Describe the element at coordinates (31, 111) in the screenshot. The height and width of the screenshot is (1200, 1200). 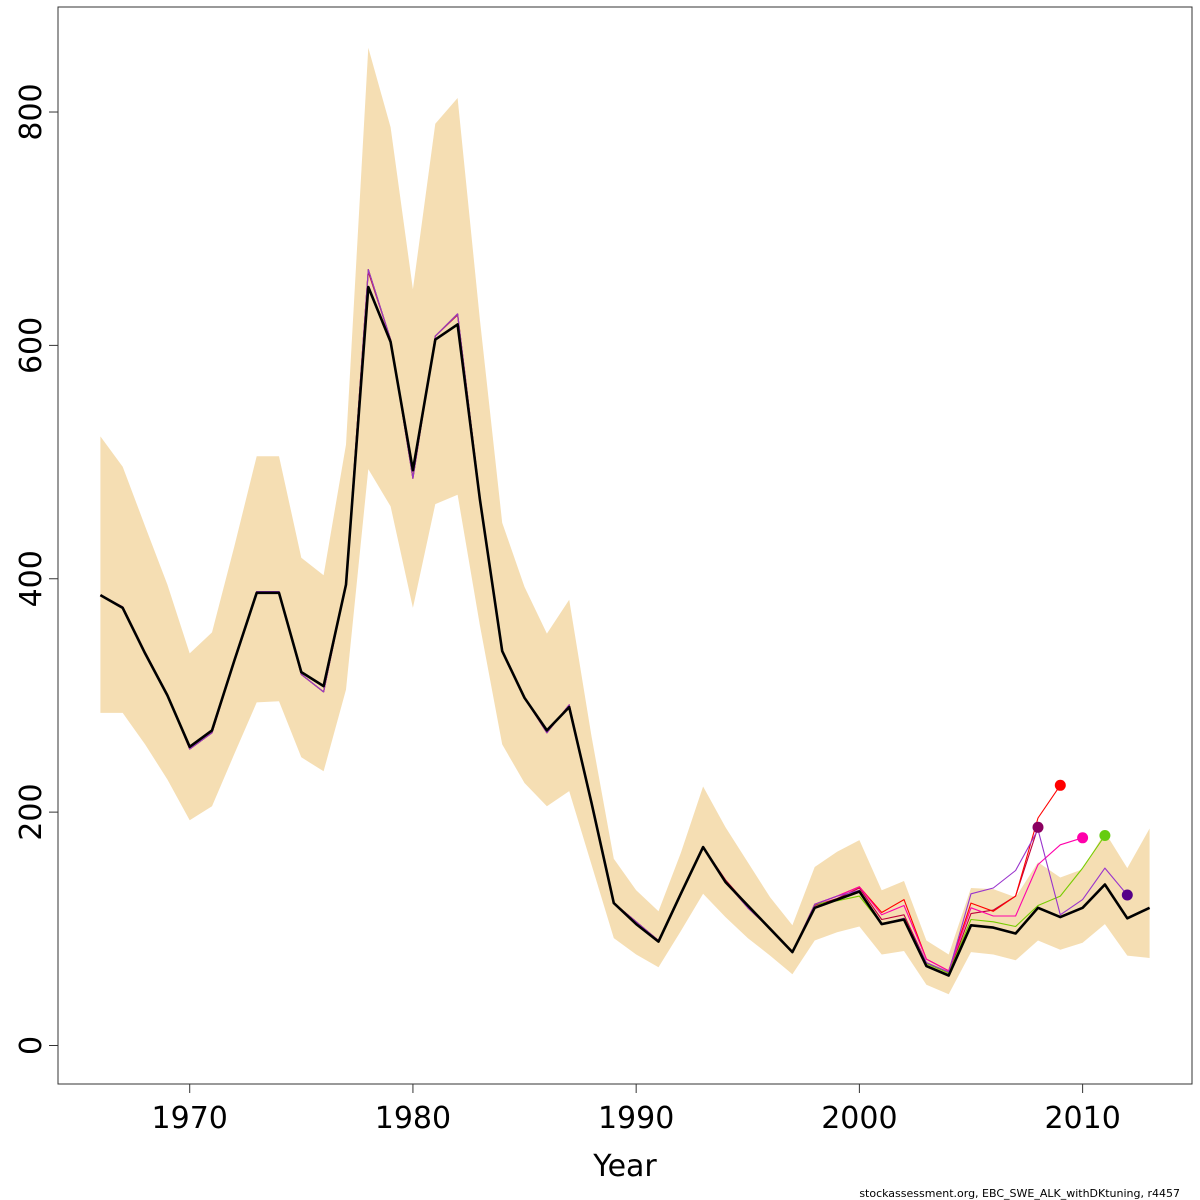
I see `y-tick-label: 800` at that location.